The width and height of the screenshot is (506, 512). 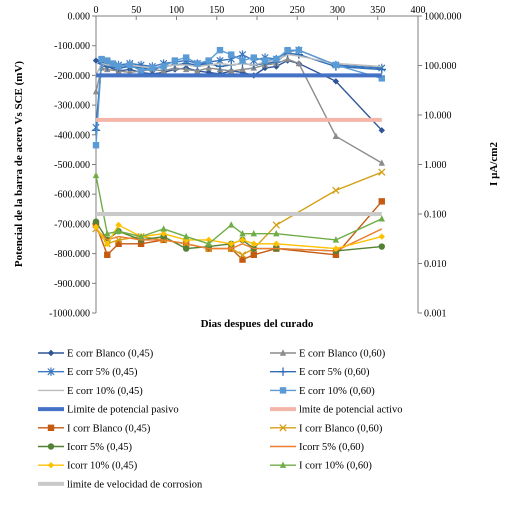 I want to click on legend-label: E corr 10% (0,45), so click(x=105, y=391).